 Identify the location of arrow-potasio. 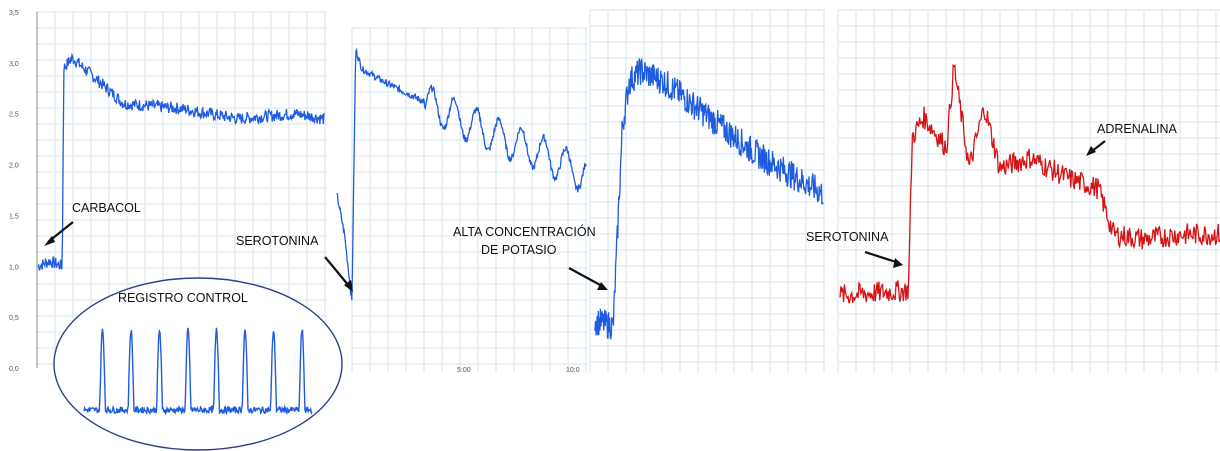
(588, 278).